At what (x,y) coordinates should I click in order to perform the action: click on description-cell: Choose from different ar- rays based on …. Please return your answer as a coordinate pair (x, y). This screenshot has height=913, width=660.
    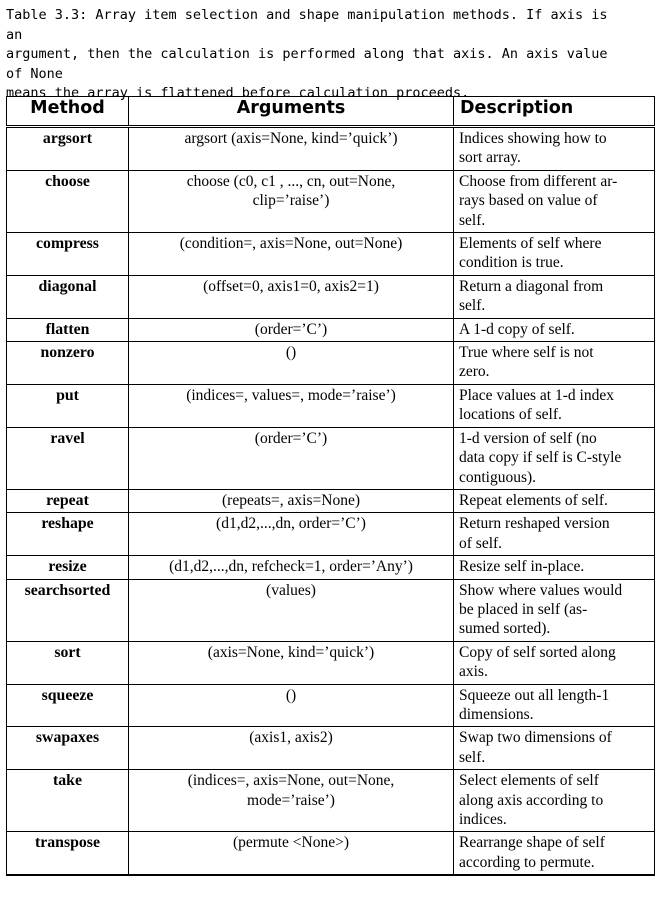
    Looking at the image, I should click on (554, 201).